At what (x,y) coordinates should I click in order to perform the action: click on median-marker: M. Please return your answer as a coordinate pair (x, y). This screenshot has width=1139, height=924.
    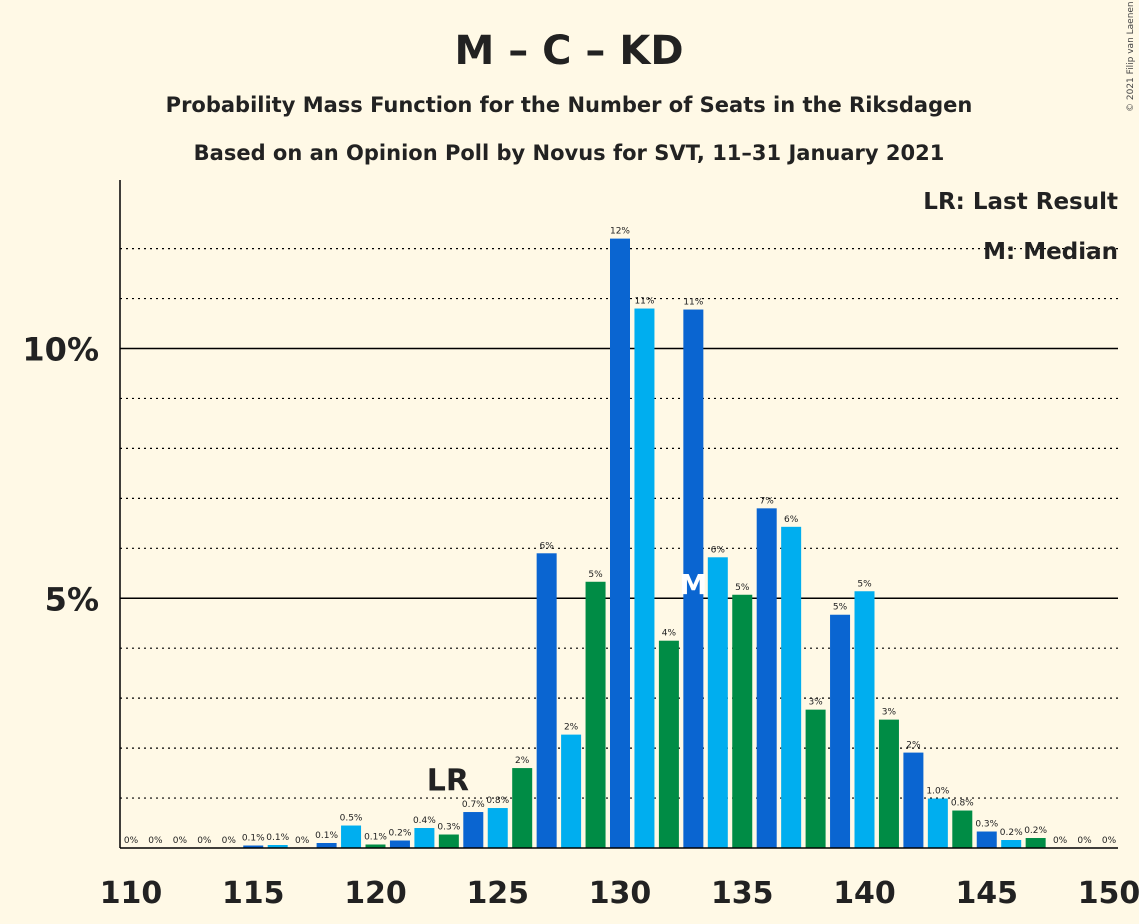
    Looking at the image, I should click on (693, 584).